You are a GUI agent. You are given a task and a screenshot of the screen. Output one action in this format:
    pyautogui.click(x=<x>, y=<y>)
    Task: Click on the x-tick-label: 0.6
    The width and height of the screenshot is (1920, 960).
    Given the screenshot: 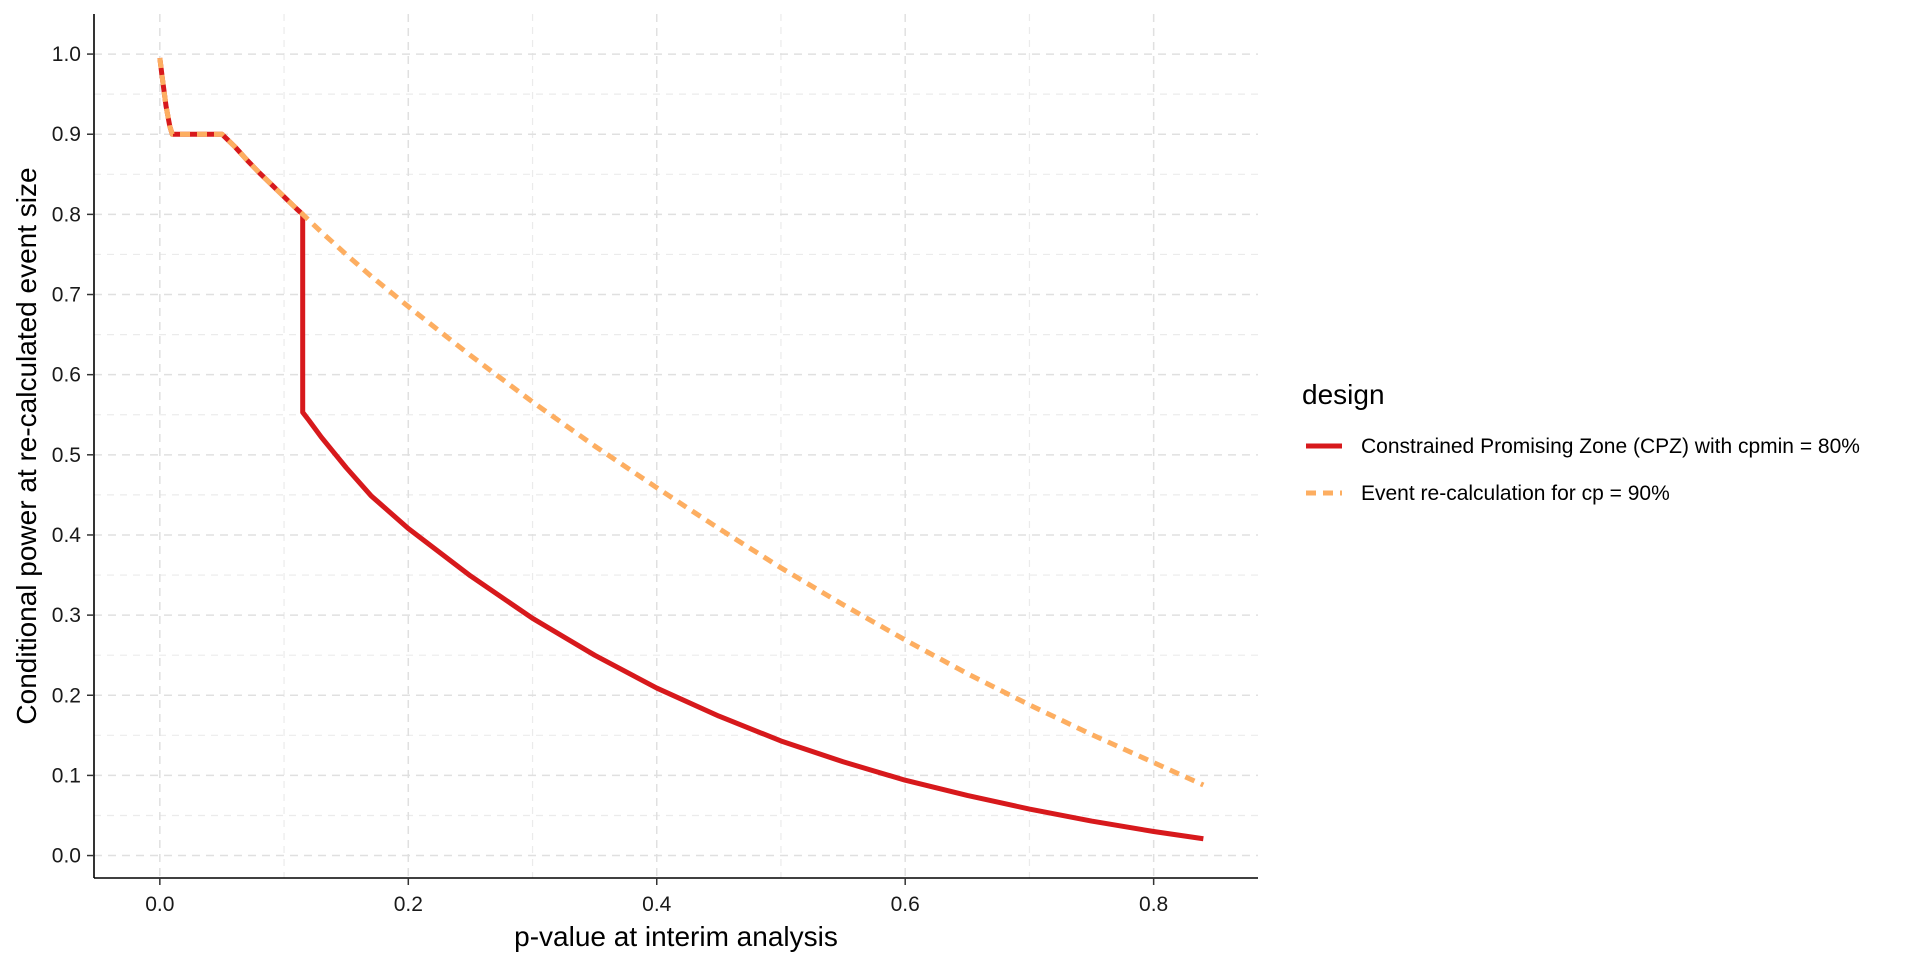 What is the action you would take?
    pyautogui.click(x=905, y=904)
    